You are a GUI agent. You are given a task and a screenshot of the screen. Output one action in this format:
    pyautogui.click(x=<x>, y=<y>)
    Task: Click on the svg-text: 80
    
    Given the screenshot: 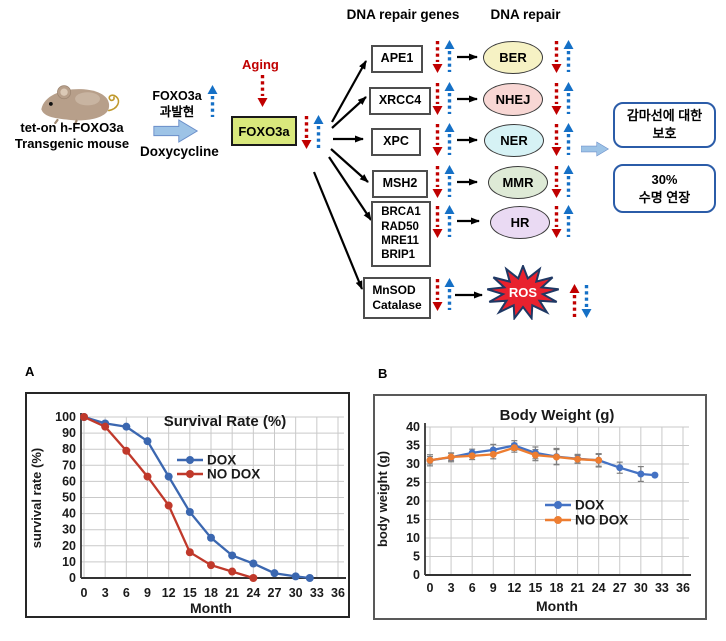 What is the action you would take?
    pyautogui.click(x=69, y=449)
    